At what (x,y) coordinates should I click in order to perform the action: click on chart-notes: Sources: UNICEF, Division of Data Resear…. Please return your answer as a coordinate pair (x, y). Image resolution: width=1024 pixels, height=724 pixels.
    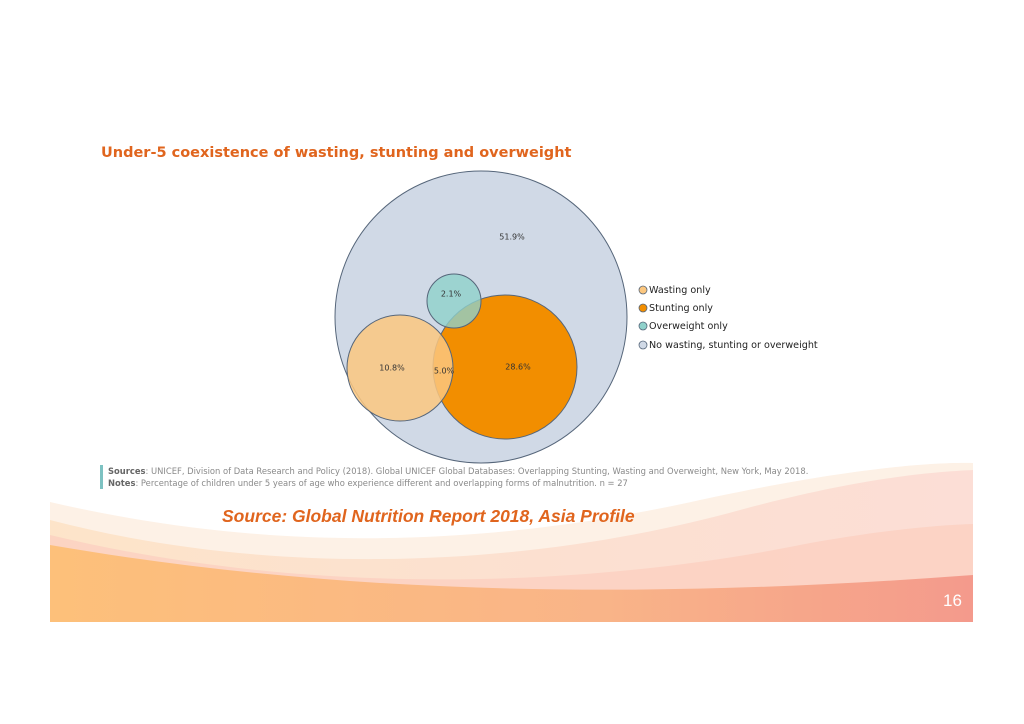
    Looking at the image, I should click on (454, 477).